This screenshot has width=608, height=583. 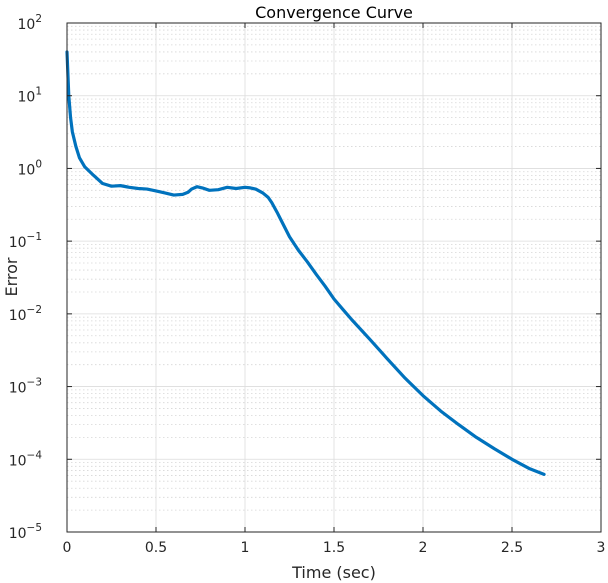 I want to click on y-tick-label: 10⁻⁴, so click(x=26, y=459).